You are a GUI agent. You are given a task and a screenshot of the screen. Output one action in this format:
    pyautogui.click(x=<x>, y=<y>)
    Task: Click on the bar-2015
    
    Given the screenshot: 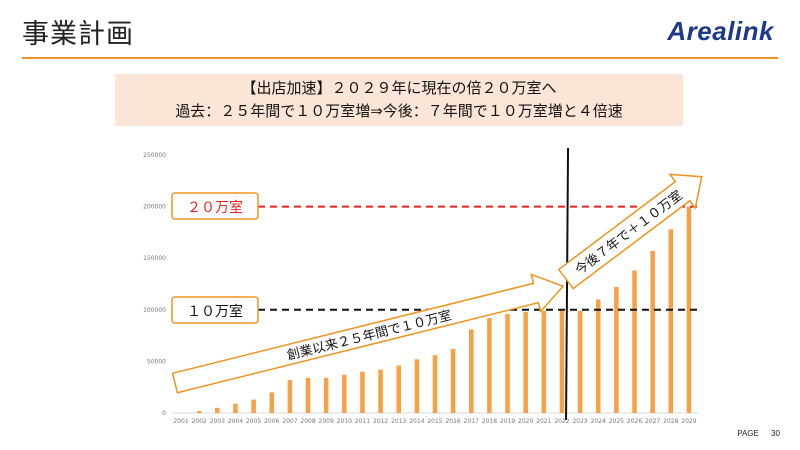 What is the action you would take?
    pyautogui.click(x=435, y=384)
    